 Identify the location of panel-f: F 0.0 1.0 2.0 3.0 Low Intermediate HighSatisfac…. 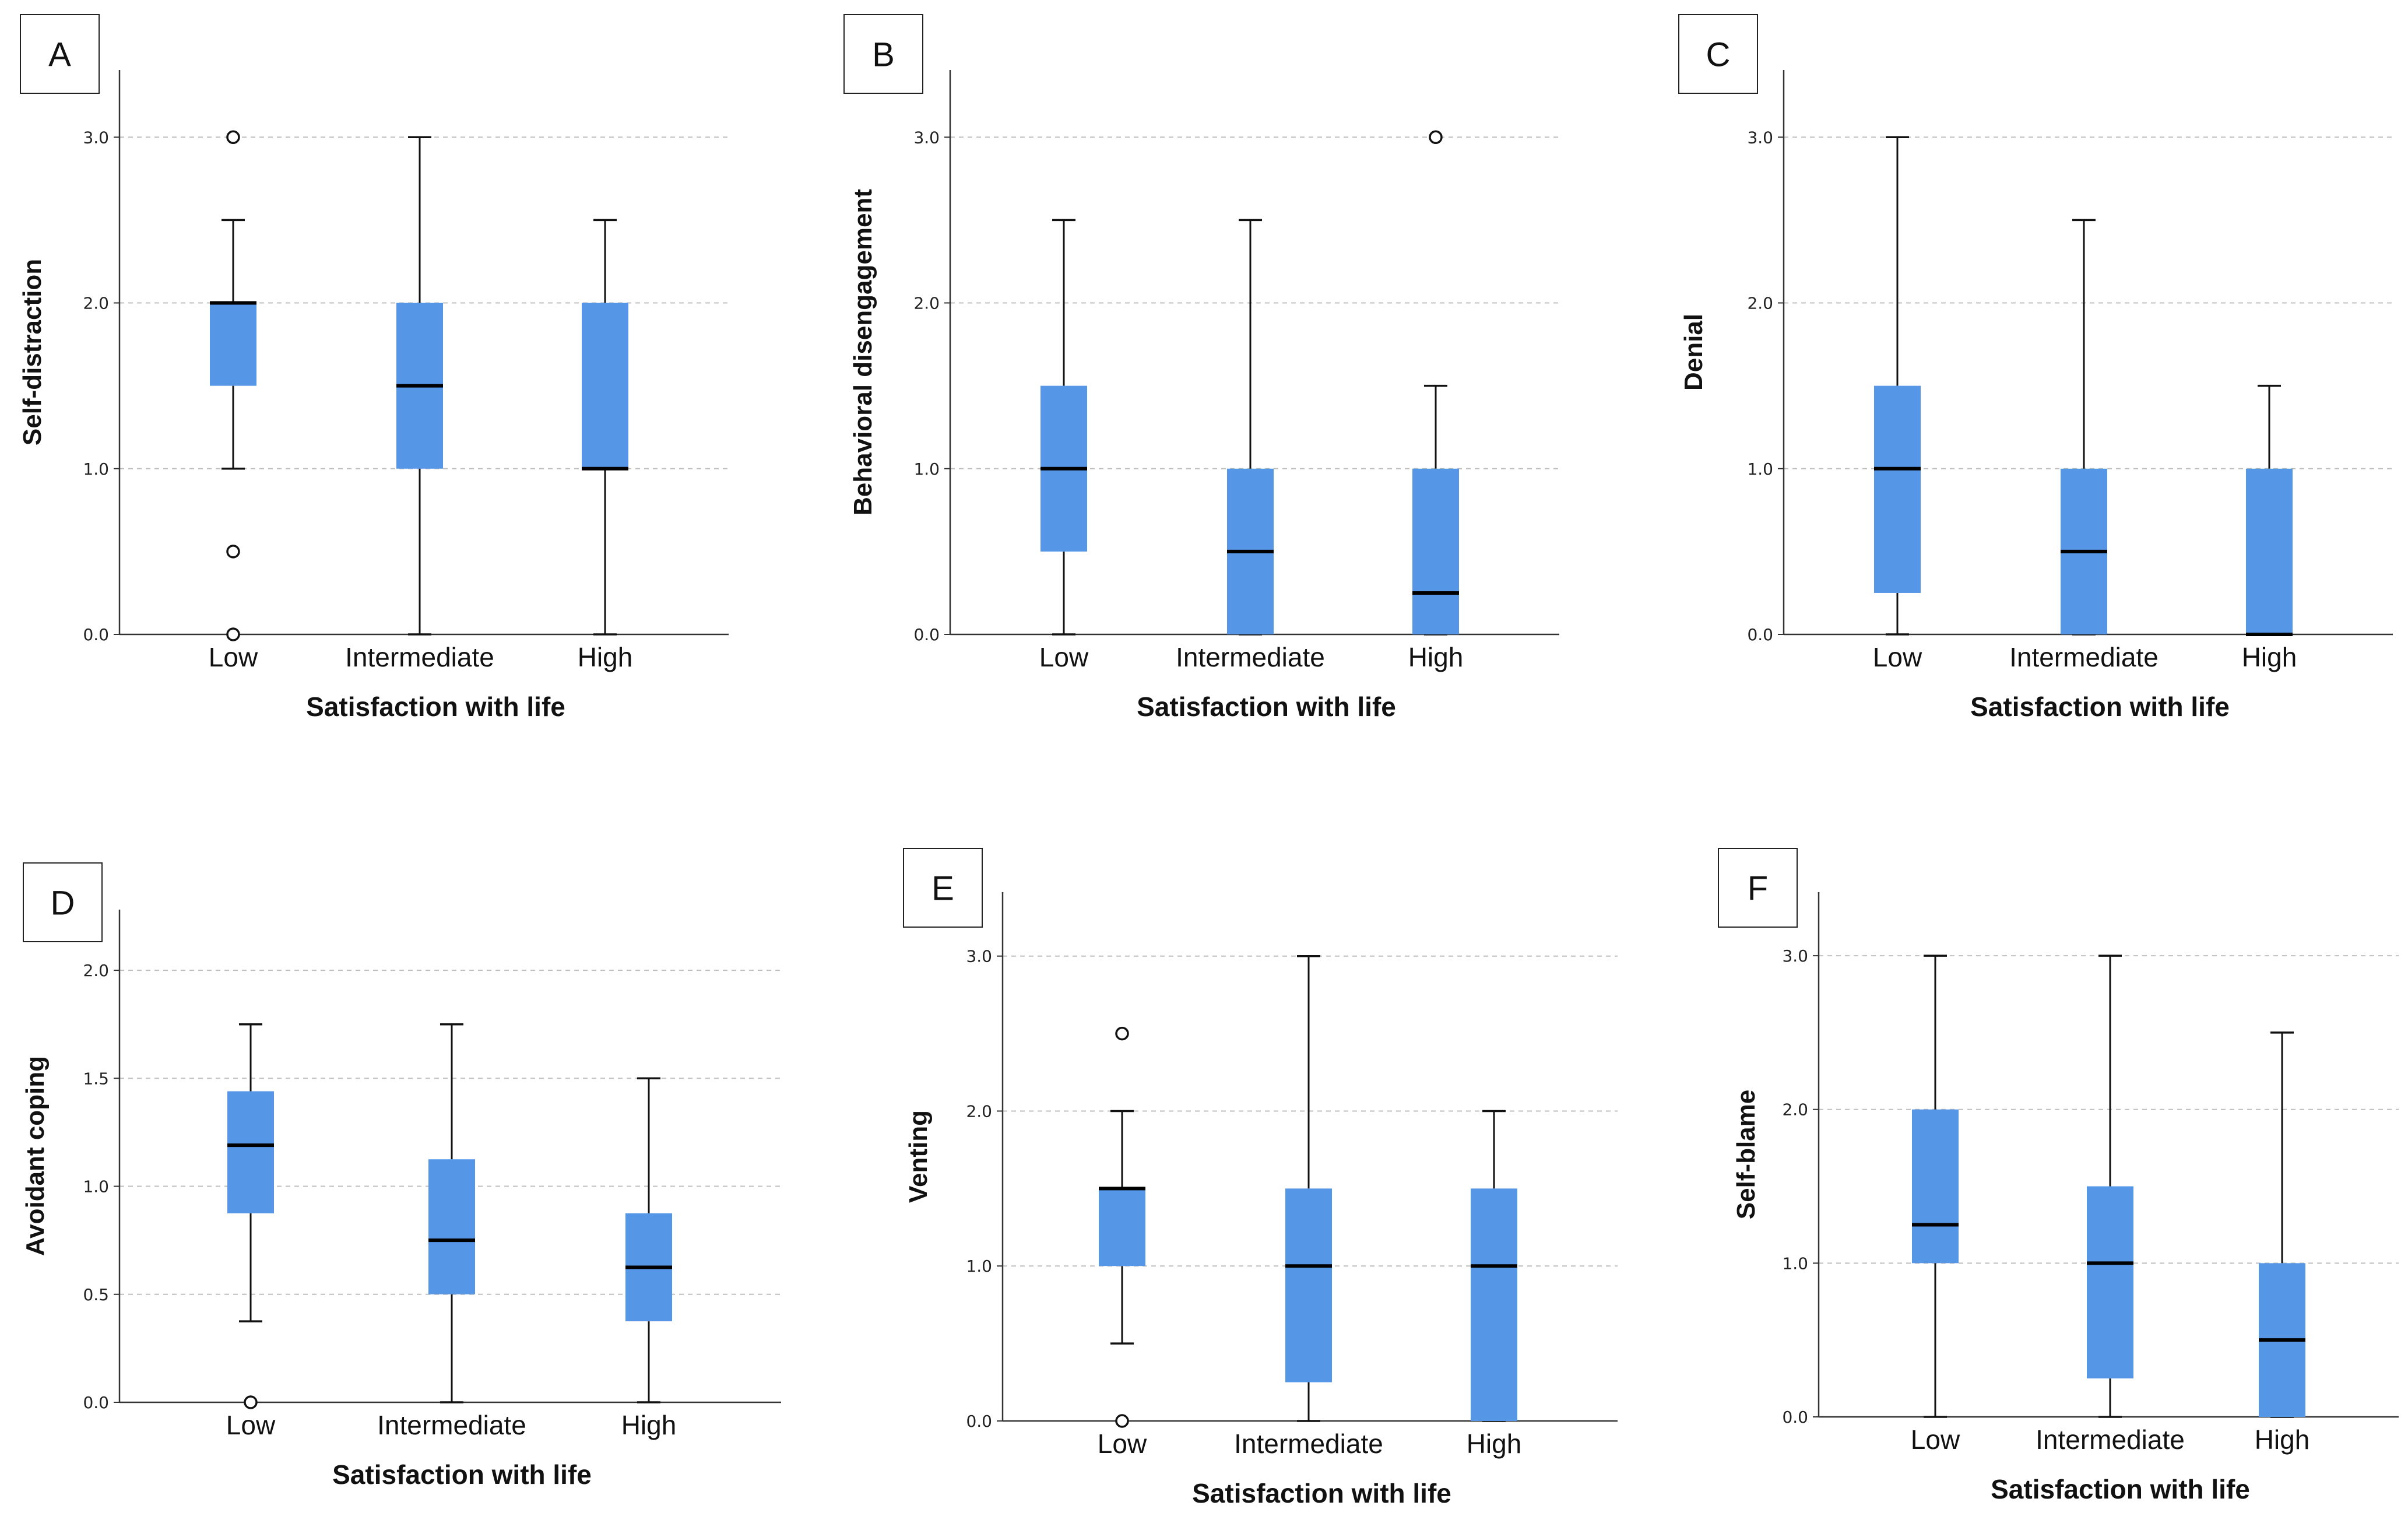
(2058, 1176).